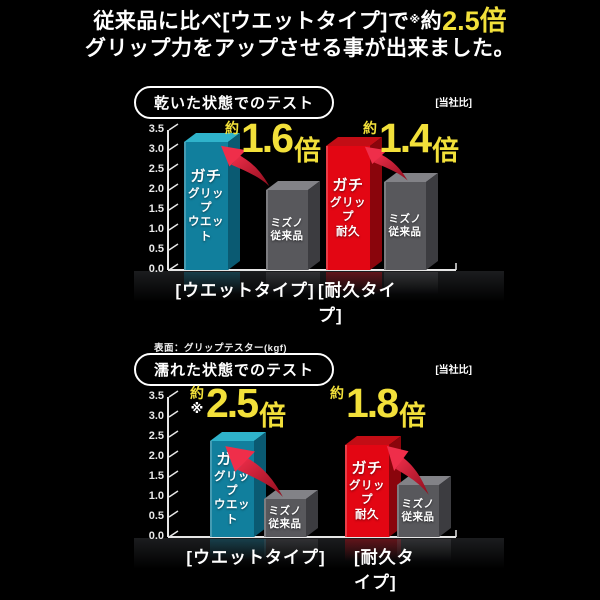 The image size is (600, 600). I want to click on header-line-2: グリップ力をアップさせる事が出来ました。, so click(300, 48).